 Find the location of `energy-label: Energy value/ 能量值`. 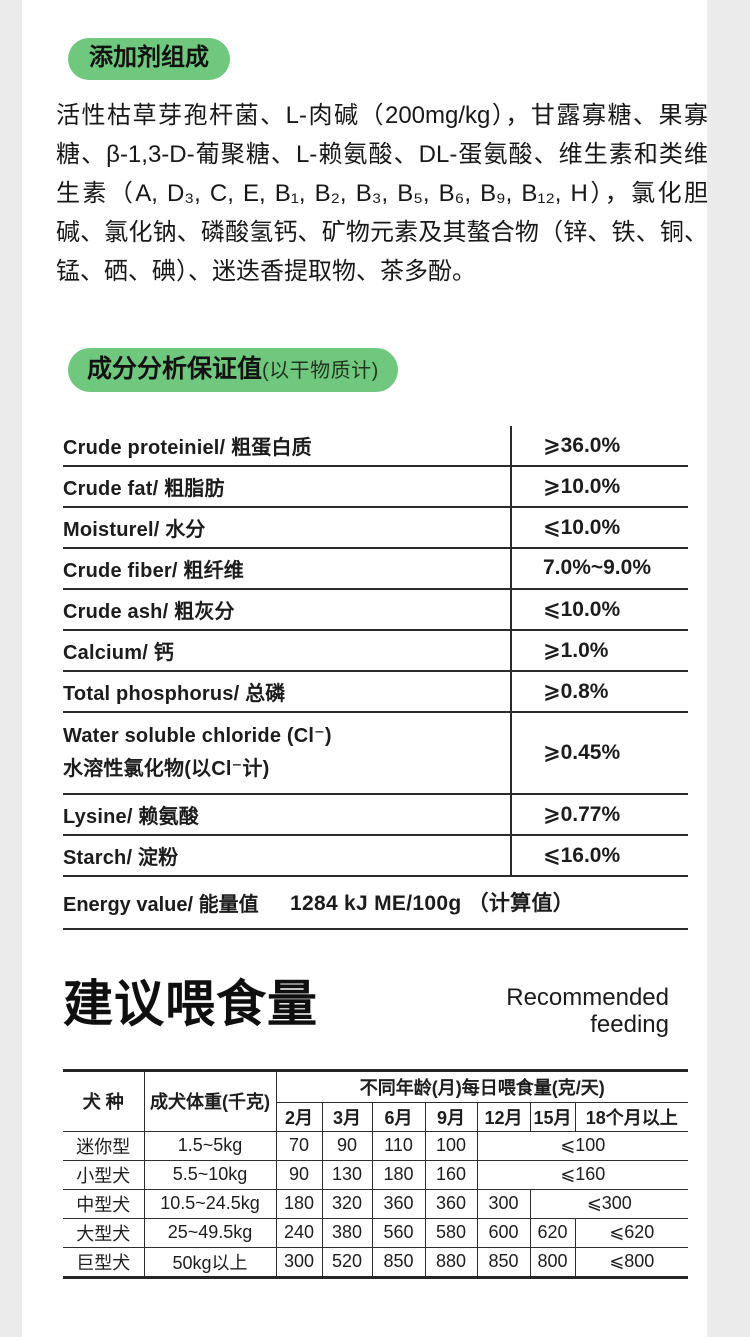

energy-label: Energy value/ 能量值 is located at coordinates (161, 904).